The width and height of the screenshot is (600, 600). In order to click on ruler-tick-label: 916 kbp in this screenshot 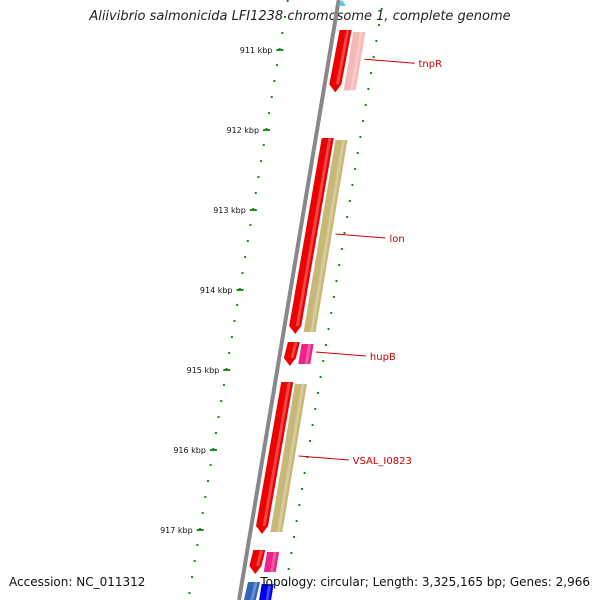, I will do `click(189, 450)`.